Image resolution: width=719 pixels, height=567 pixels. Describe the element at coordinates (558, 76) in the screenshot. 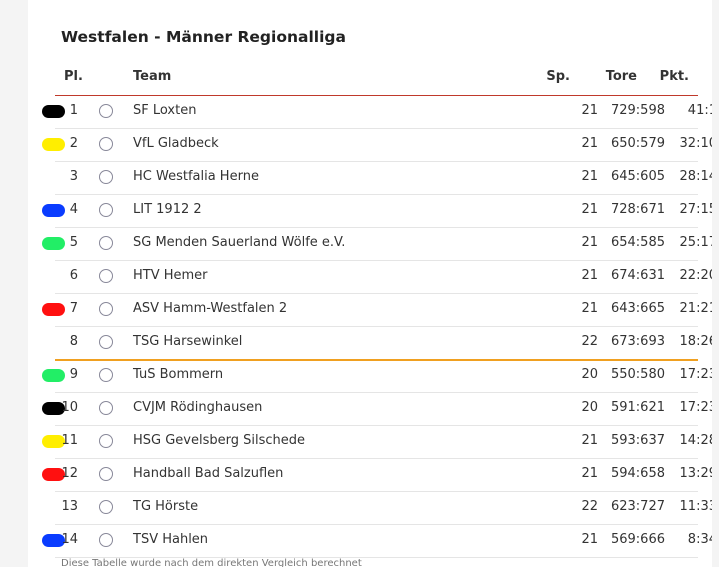

I see `header-games: Sp.` at that location.